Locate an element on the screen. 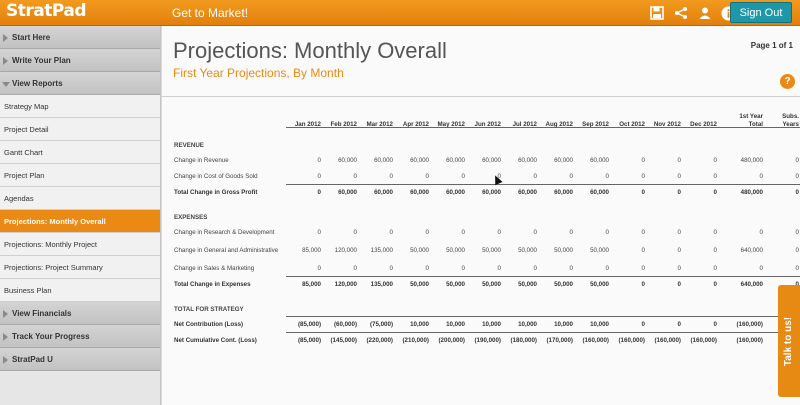 The width and height of the screenshot is (800, 405). section-heading-revenue: REVENUE is located at coordinates (486, 145).